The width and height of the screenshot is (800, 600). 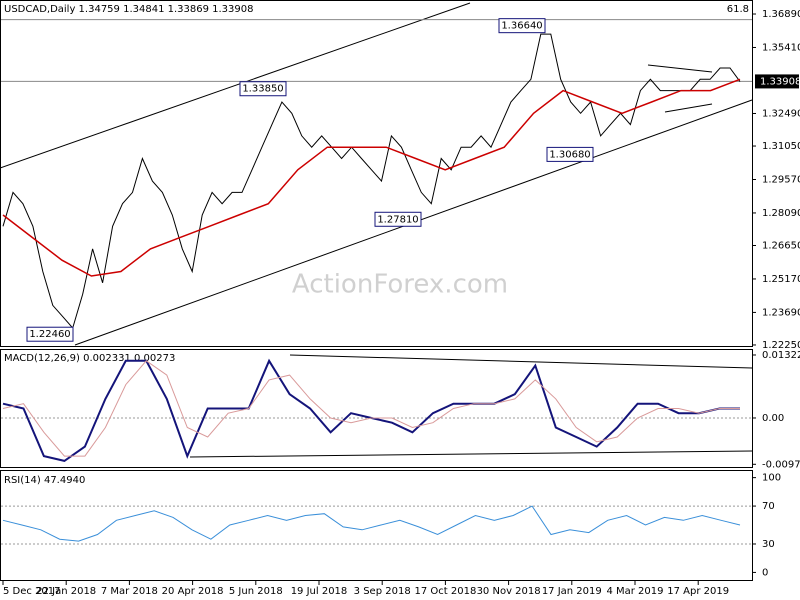 I want to click on y-tick-label: 30, so click(x=768, y=544).